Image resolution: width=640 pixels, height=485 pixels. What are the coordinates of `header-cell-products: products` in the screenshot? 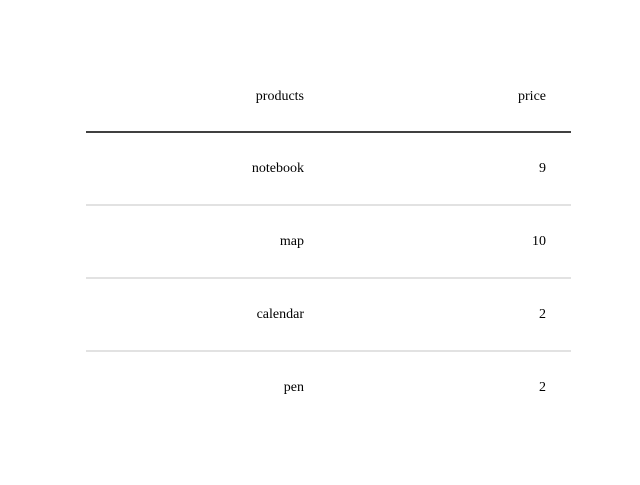 It's located at (280, 96).